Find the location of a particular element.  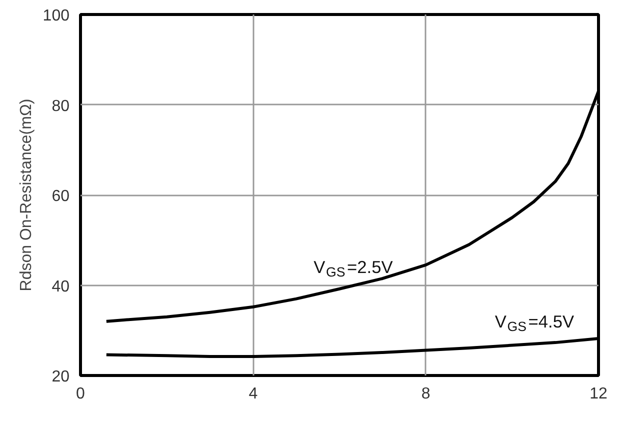

x-tick-label: 8 is located at coordinates (425, 394).